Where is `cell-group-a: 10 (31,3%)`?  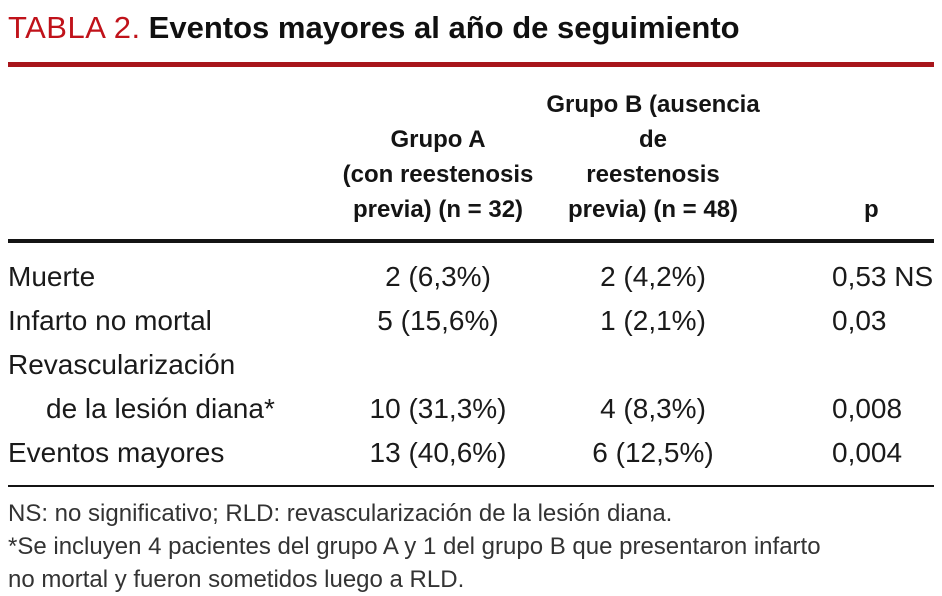 cell-group-a: 10 (31,3%) is located at coordinates (438, 408).